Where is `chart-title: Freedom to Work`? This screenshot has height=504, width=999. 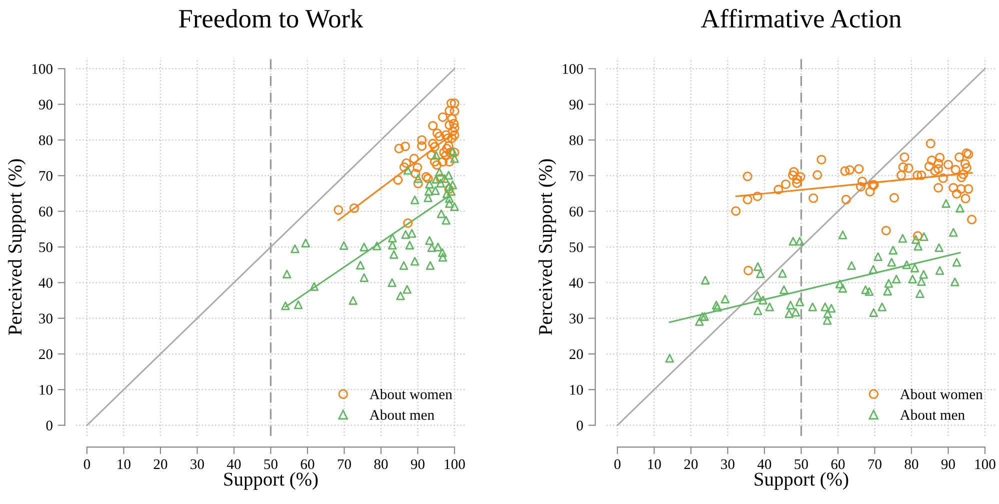
chart-title: Freedom to Work is located at coordinates (271, 18).